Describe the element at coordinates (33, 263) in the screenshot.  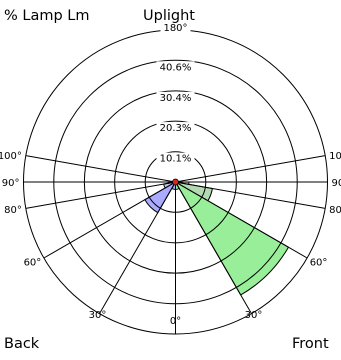
I see `angle-label-left-60: 60°` at that location.